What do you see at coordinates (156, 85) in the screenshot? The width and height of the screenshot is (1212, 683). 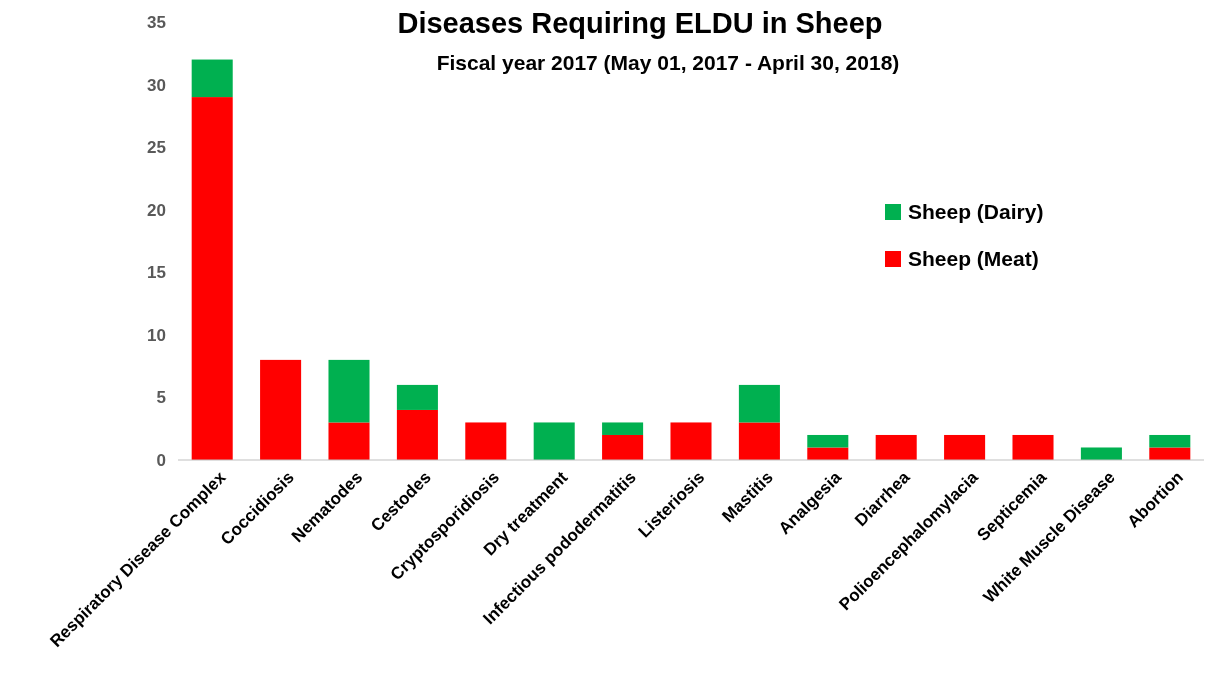 I see `y-tick-label: 30` at bounding box center [156, 85].